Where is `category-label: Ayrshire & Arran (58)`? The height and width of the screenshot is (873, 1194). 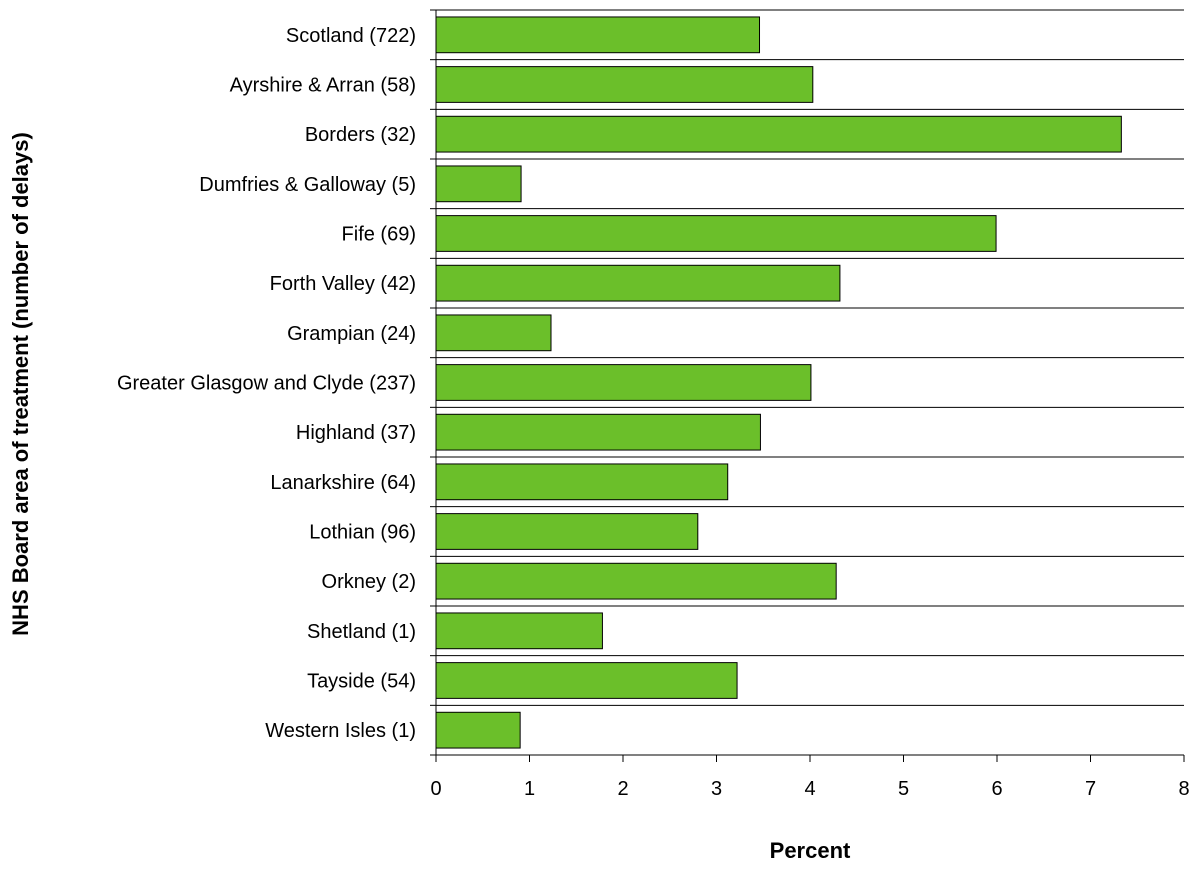 category-label: Ayrshire & Arran (58) is located at coordinates (323, 86).